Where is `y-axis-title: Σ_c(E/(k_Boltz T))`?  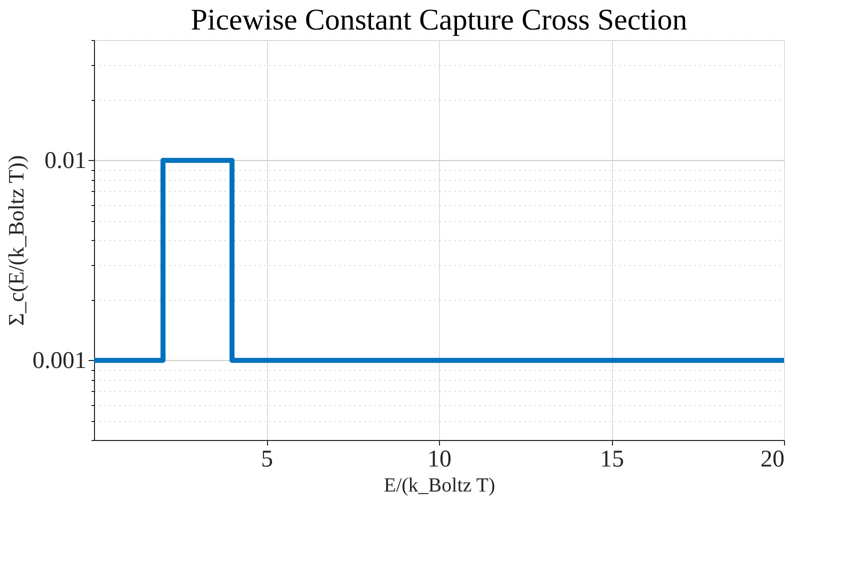 y-axis-title: Σ_c(E/(k_Boltz T)) is located at coordinates (16, 240).